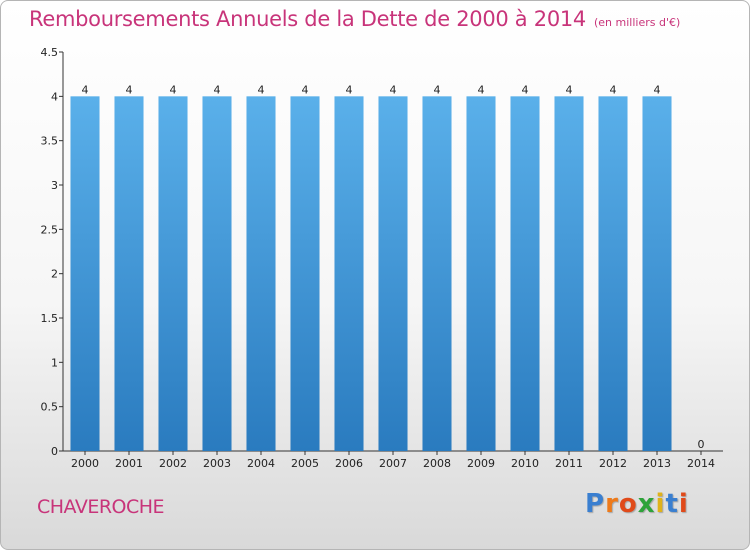  Describe the element at coordinates (261, 463) in the screenshot. I see `x-tick-label: 2004` at that location.